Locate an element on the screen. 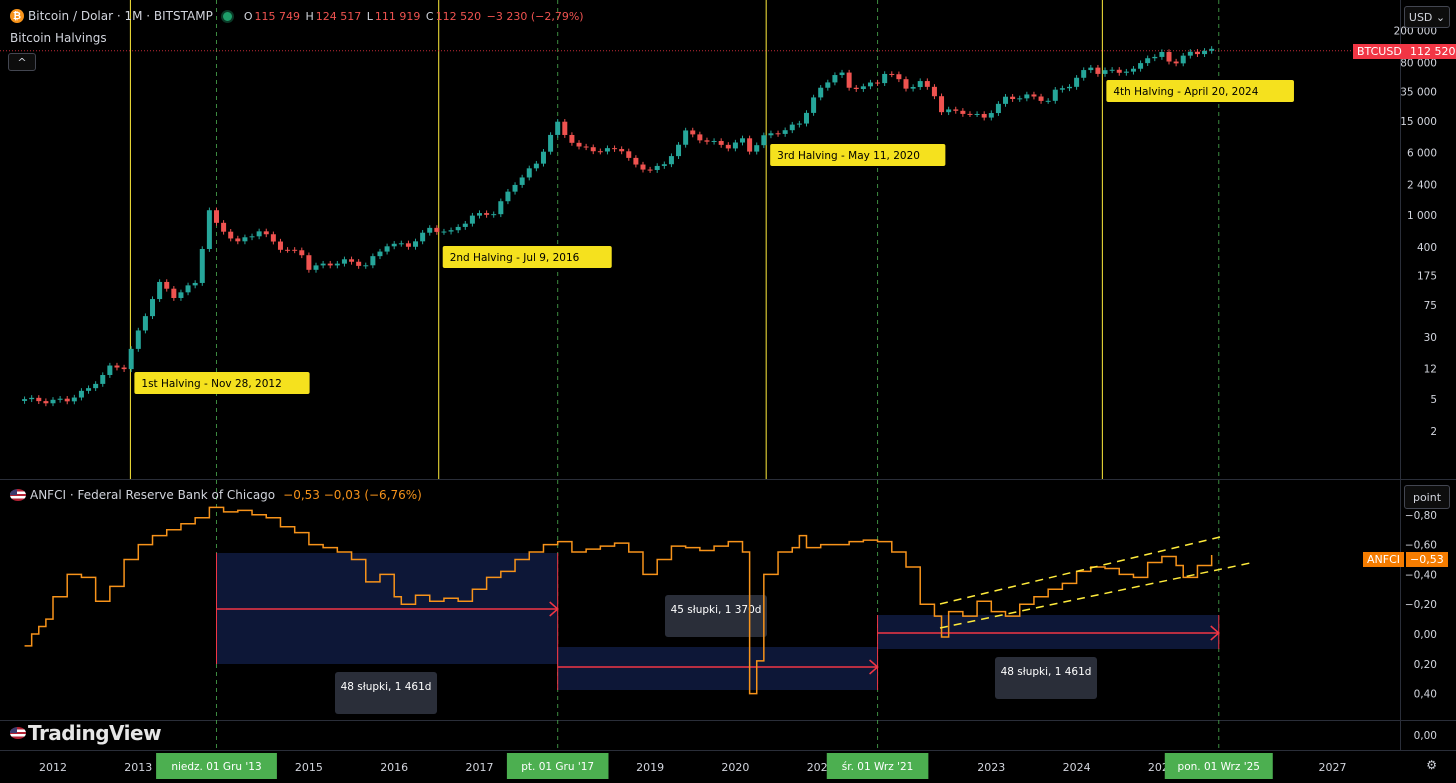 This screenshot has width=1456, height=783. time-tick-label: 2012 is located at coordinates (53, 767).